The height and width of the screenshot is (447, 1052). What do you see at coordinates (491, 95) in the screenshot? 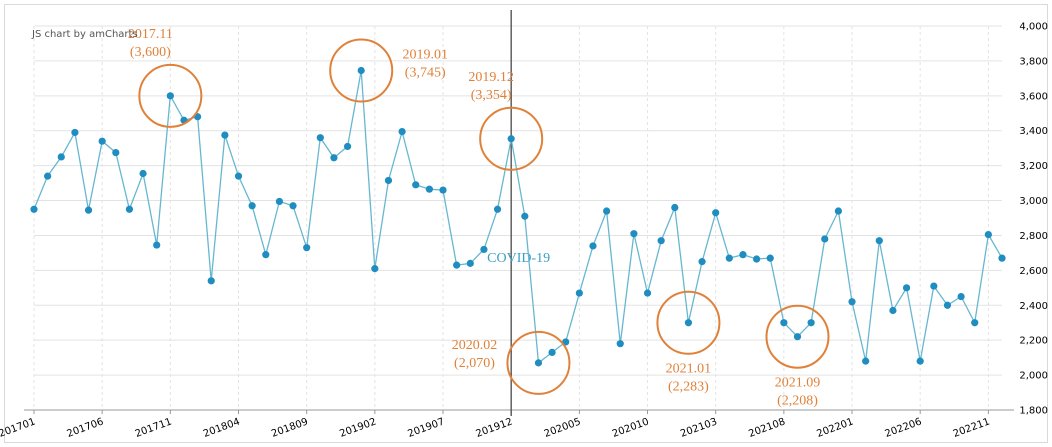
I see `annotation-value: (3,354)` at bounding box center [491, 95].